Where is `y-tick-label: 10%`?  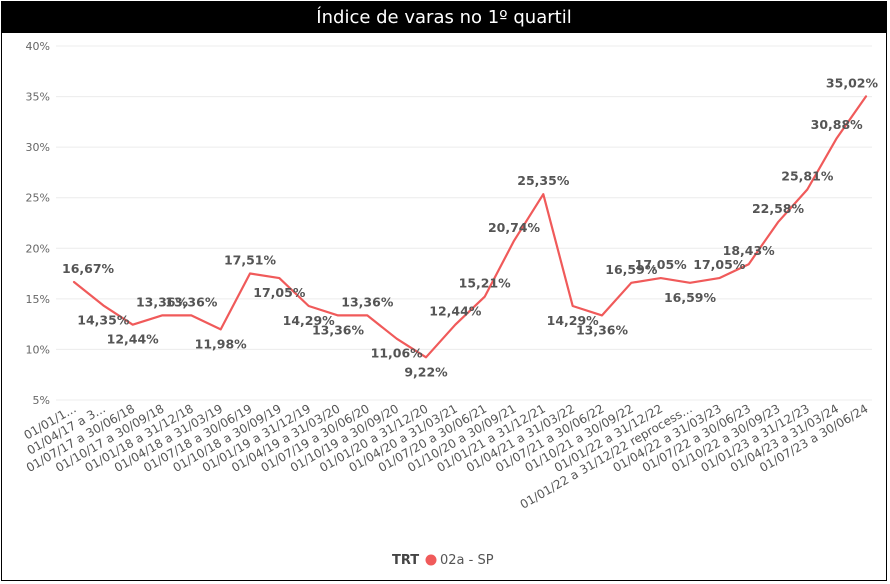
y-tick-label: 10% is located at coordinates (38, 349).